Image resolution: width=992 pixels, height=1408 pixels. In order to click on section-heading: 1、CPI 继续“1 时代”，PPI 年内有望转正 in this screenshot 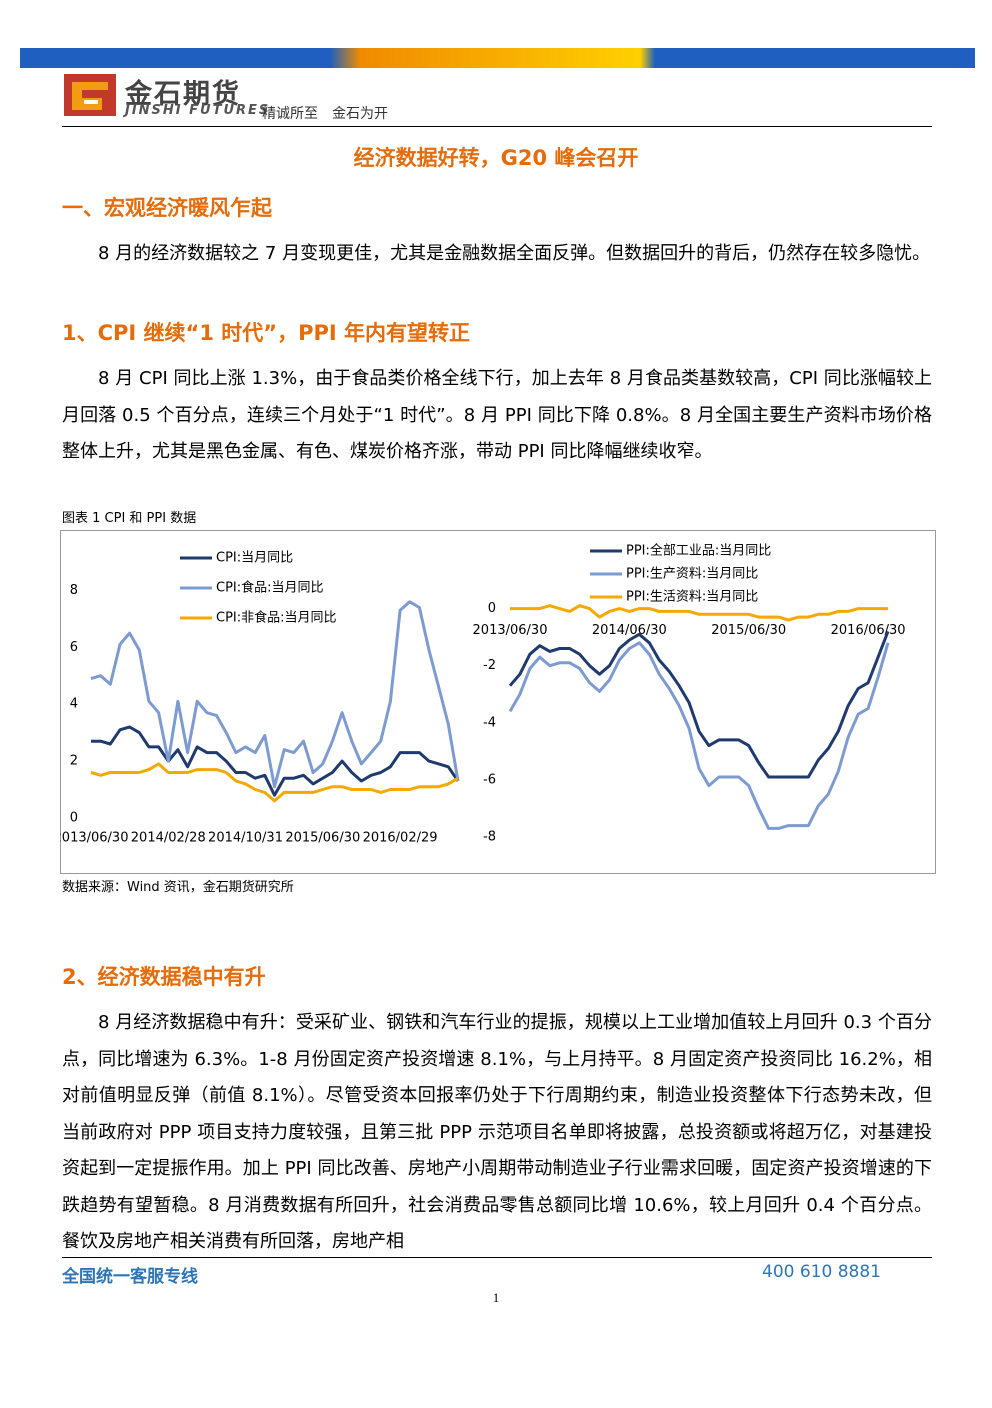, I will do `click(266, 333)`.